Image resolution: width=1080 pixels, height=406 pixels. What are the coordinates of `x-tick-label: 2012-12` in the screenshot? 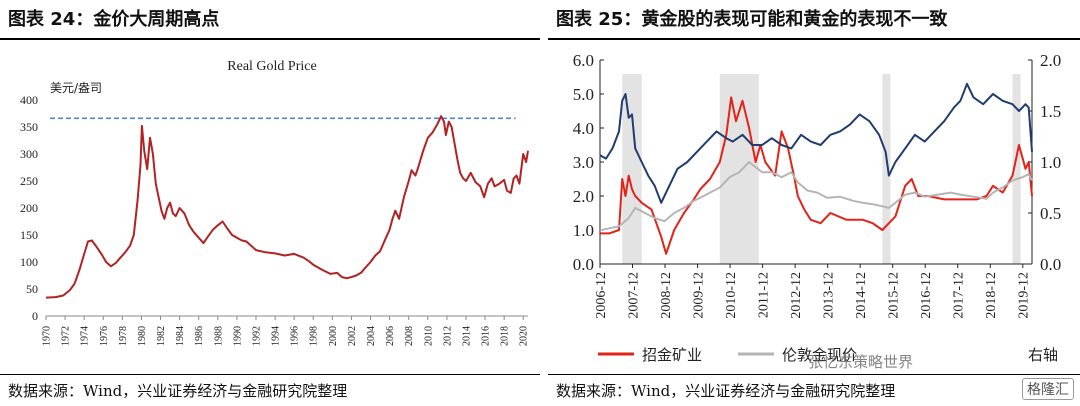 It's located at (796, 295).